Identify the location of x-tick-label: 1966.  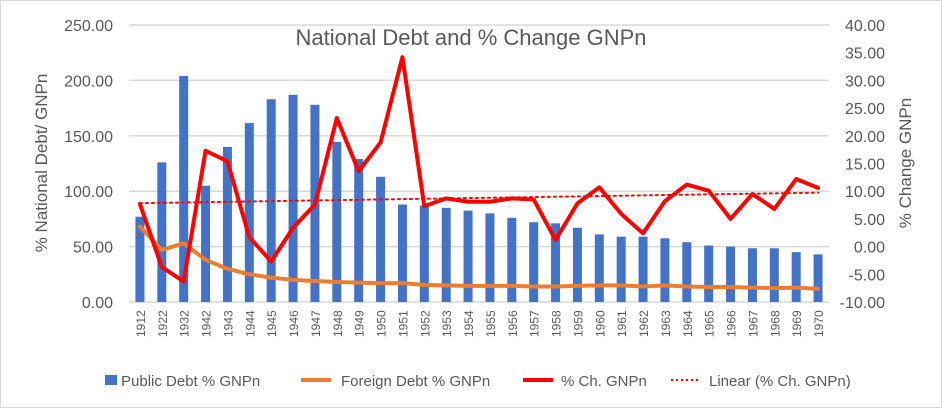
(732, 323).